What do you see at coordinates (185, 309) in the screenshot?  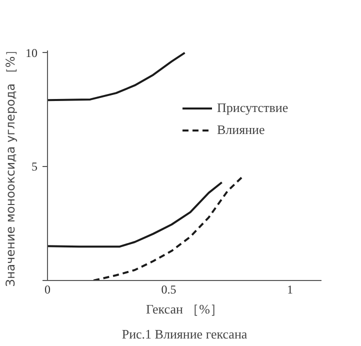 I see `x-axis-title: Гексан ［%］` at bounding box center [185, 309].